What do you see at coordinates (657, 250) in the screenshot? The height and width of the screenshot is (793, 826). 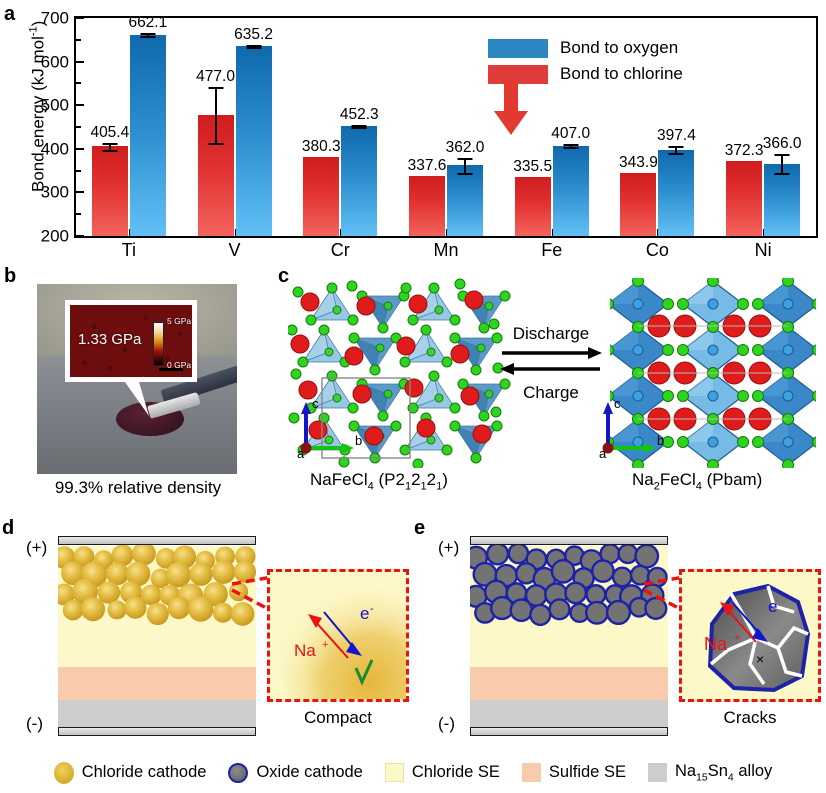 I see `x-axis-label-co: Co` at bounding box center [657, 250].